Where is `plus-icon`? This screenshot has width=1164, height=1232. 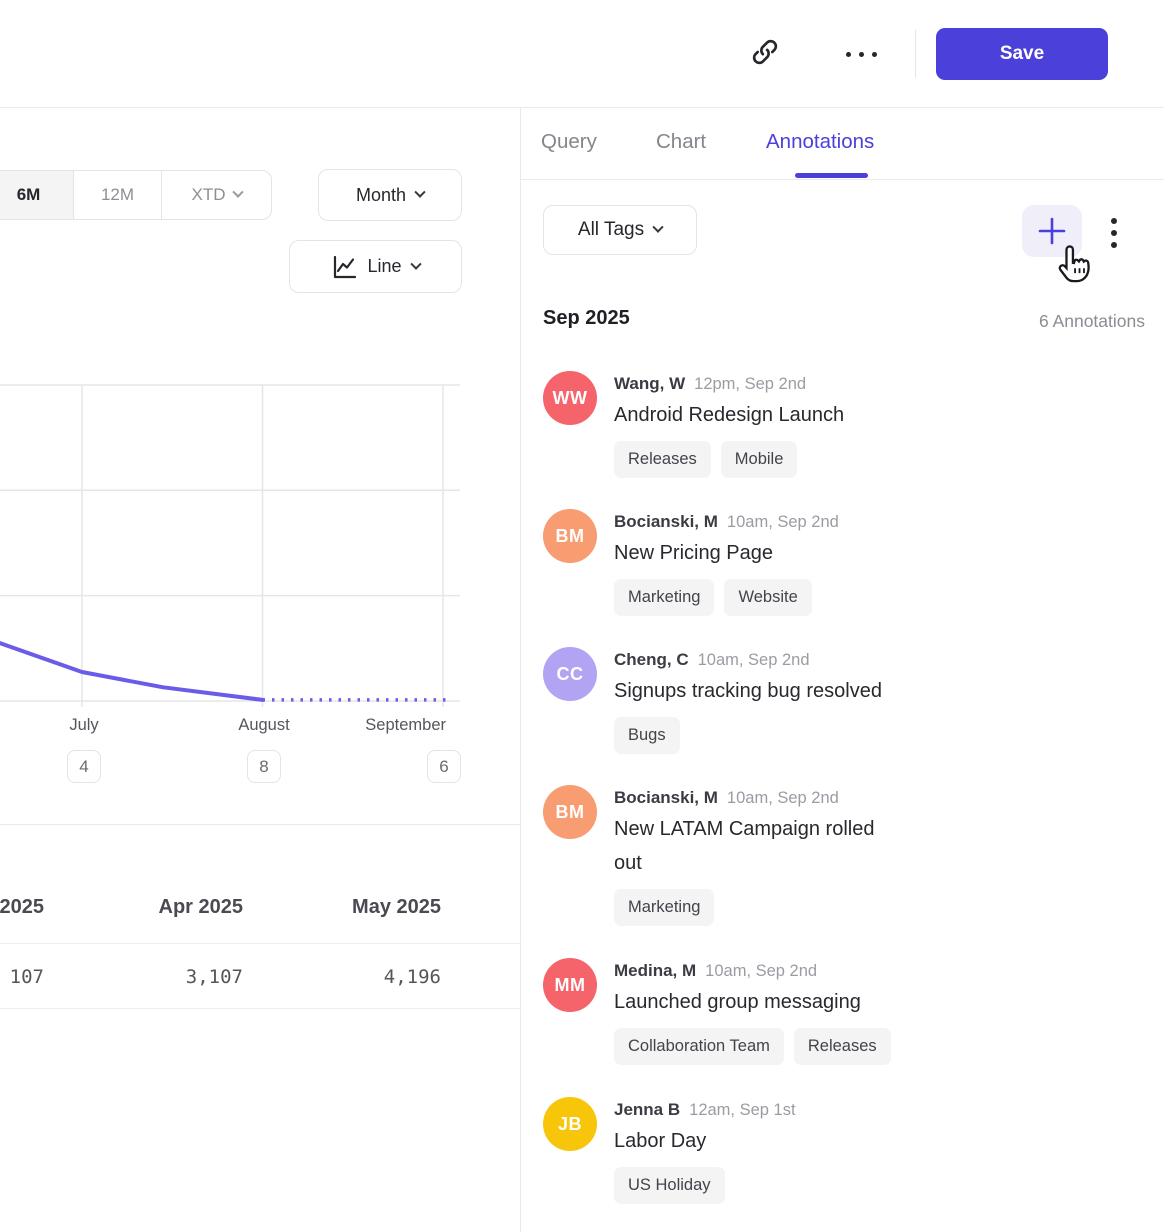
plus-icon is located at coordinates (1052, 231).